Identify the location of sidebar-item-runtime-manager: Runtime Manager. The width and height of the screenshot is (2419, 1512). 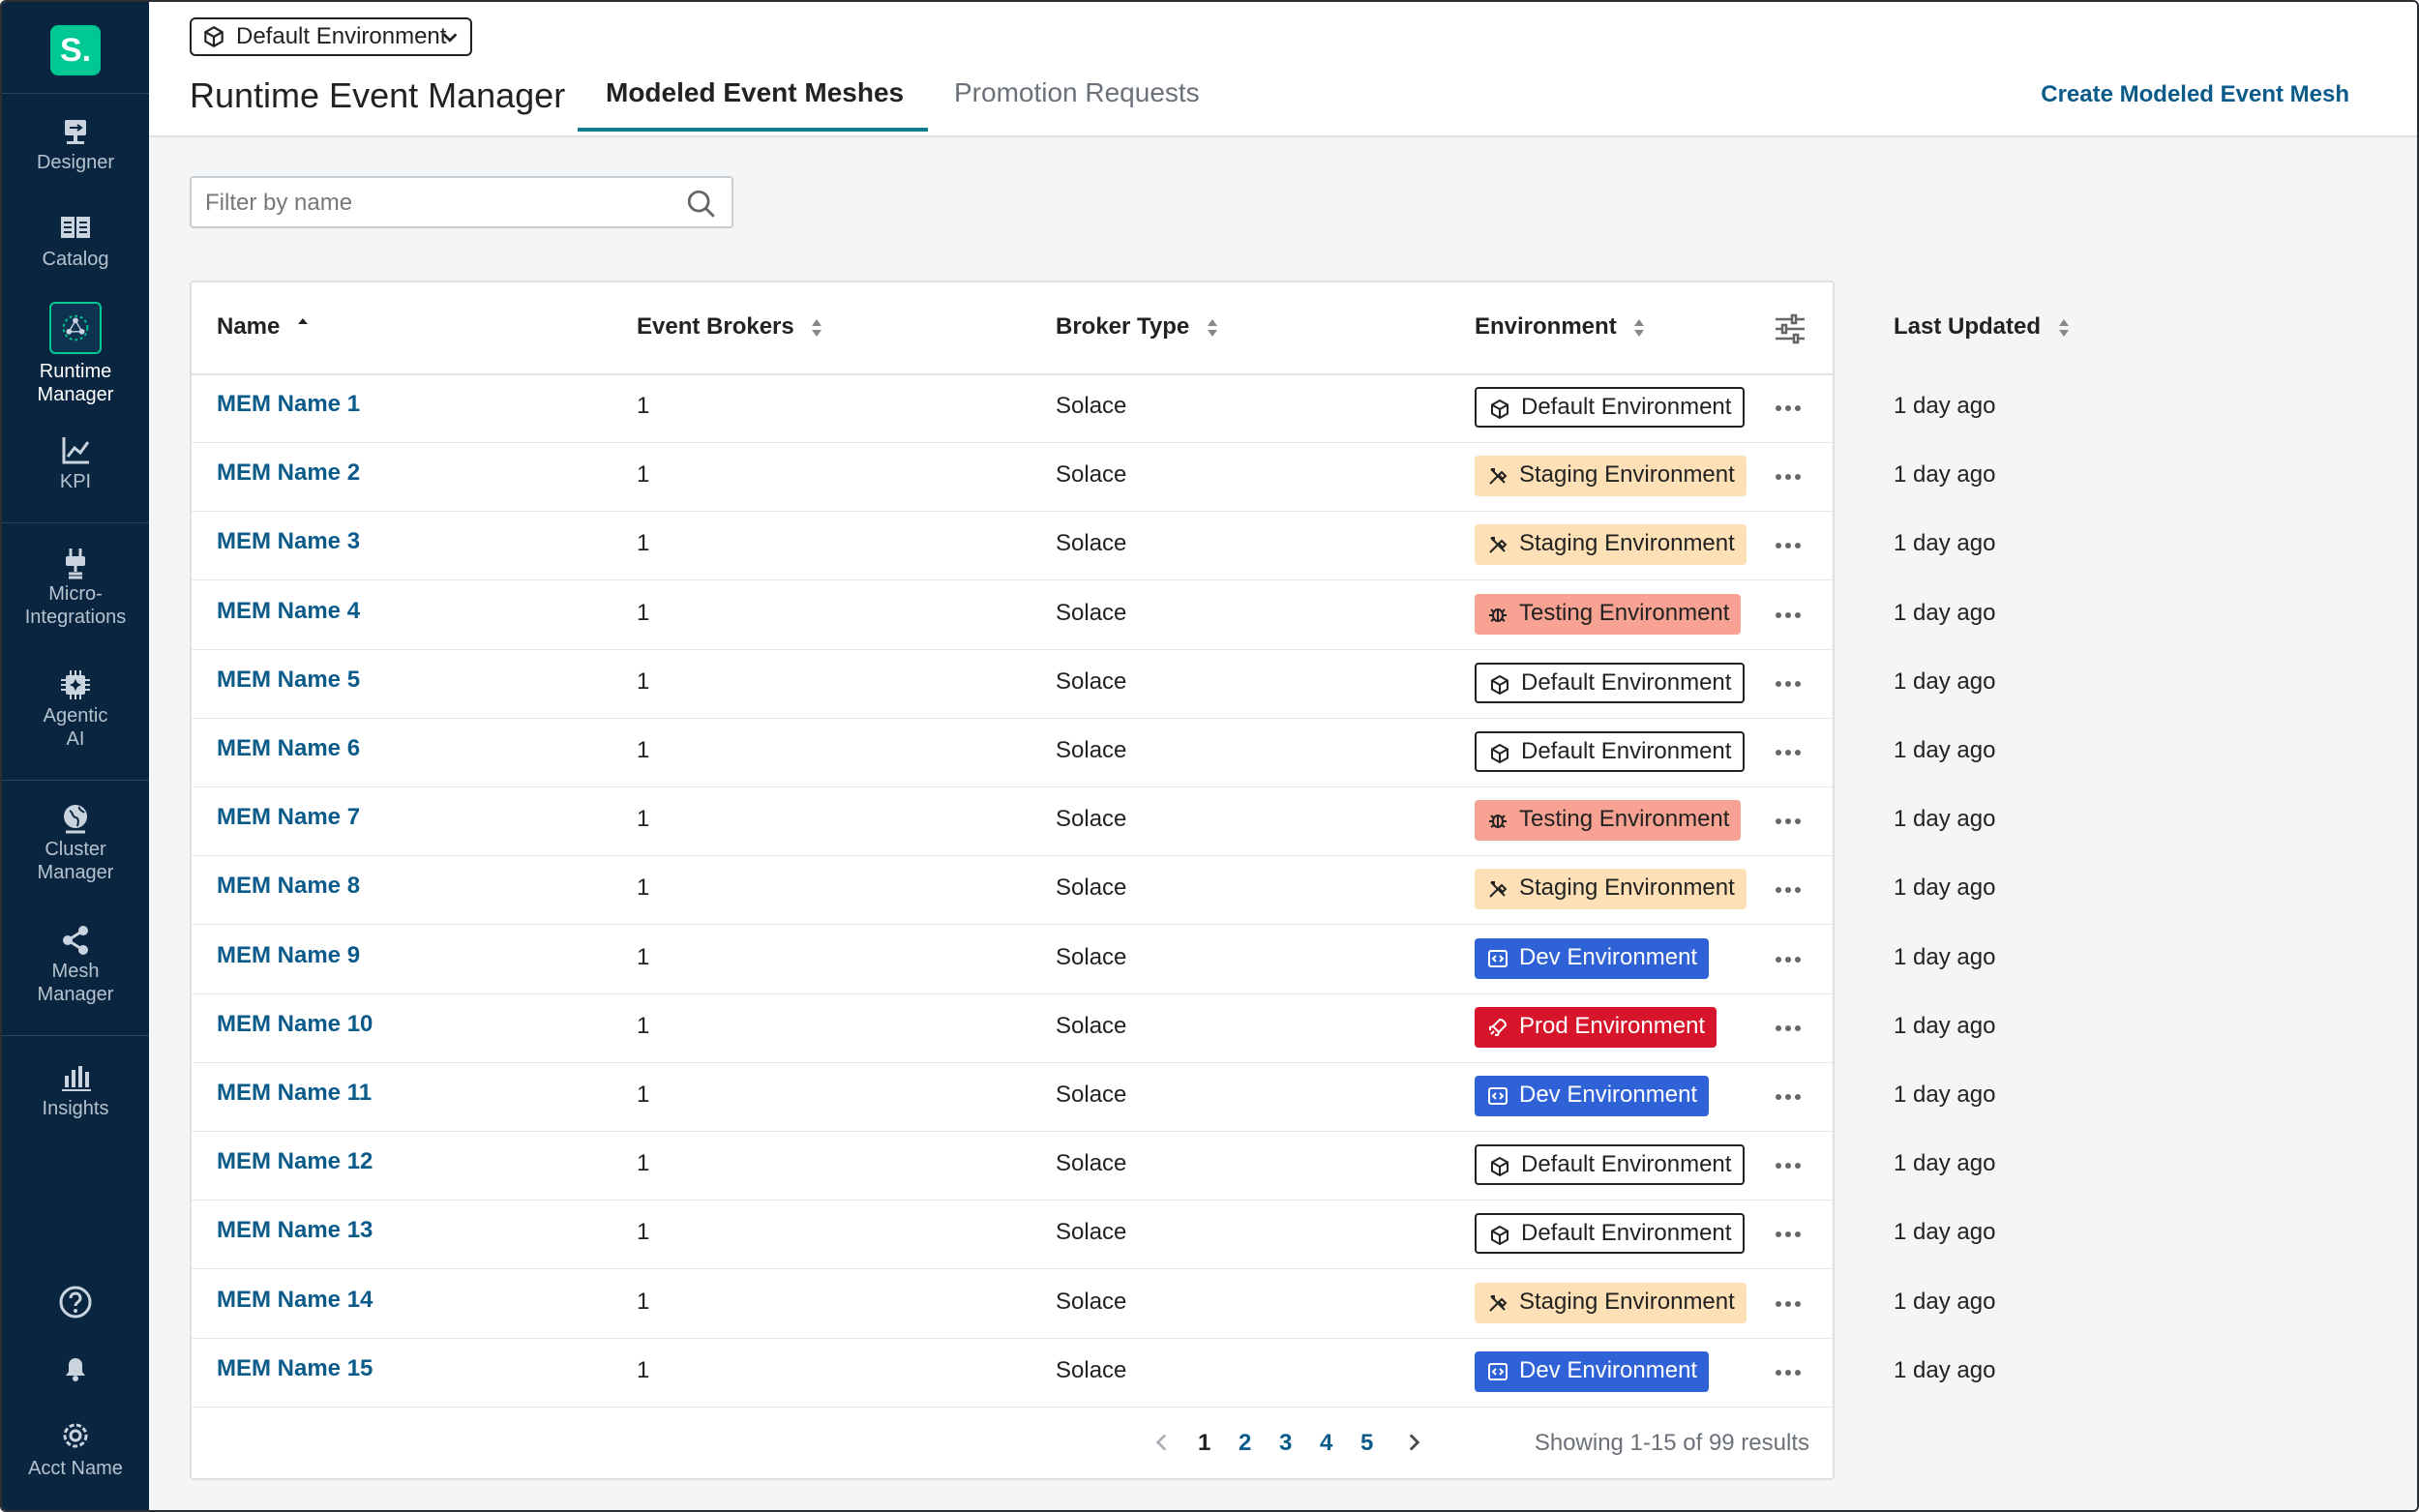
(76, 354).